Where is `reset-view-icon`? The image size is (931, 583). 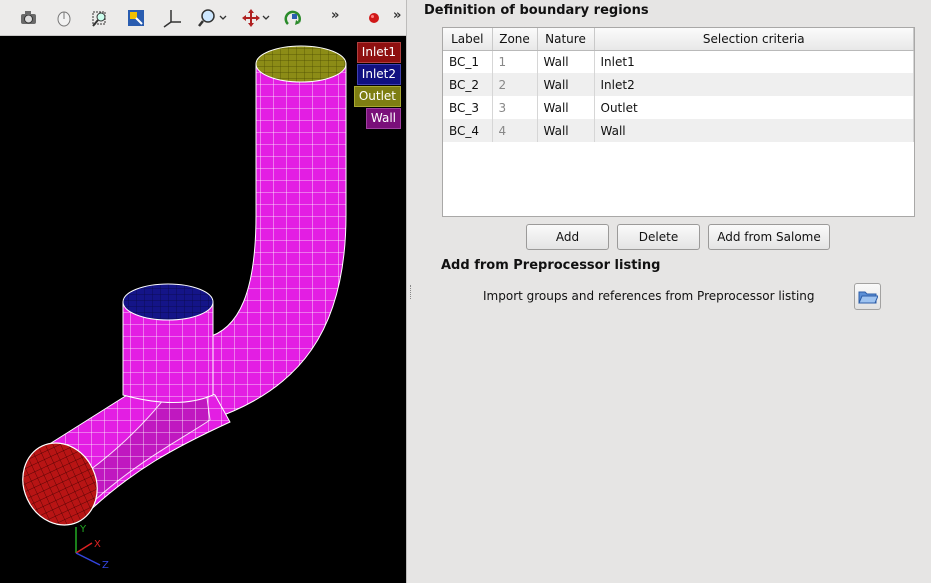
reset-view-icon is located at coordinates (64, 18).